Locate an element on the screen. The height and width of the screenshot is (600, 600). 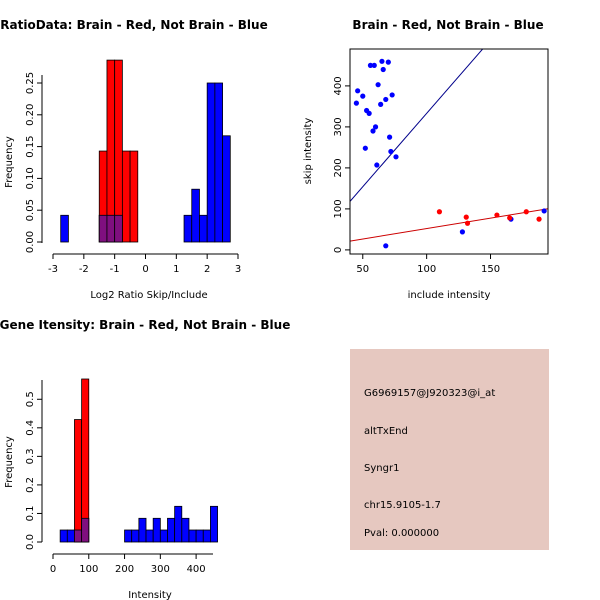
x-tick-label: -2 is located at coordinates (84, 269).